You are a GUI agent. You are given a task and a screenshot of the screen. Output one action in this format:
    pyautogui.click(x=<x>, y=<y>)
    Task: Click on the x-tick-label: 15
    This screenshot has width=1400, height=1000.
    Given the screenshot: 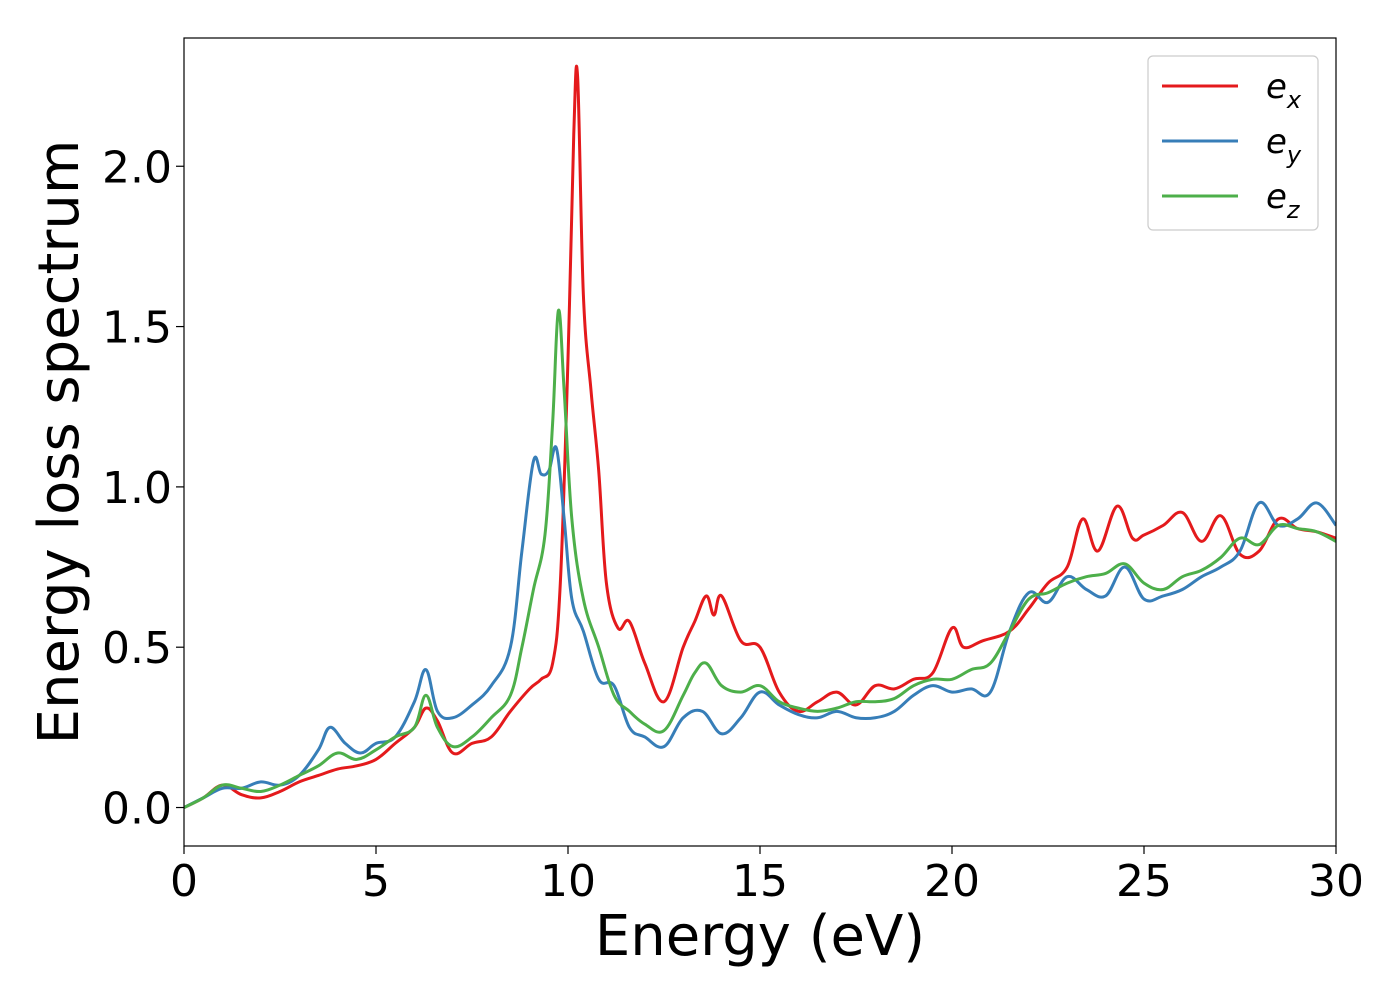 What is the action you would take?
    pyautogui.click(x=760, y=881)
    